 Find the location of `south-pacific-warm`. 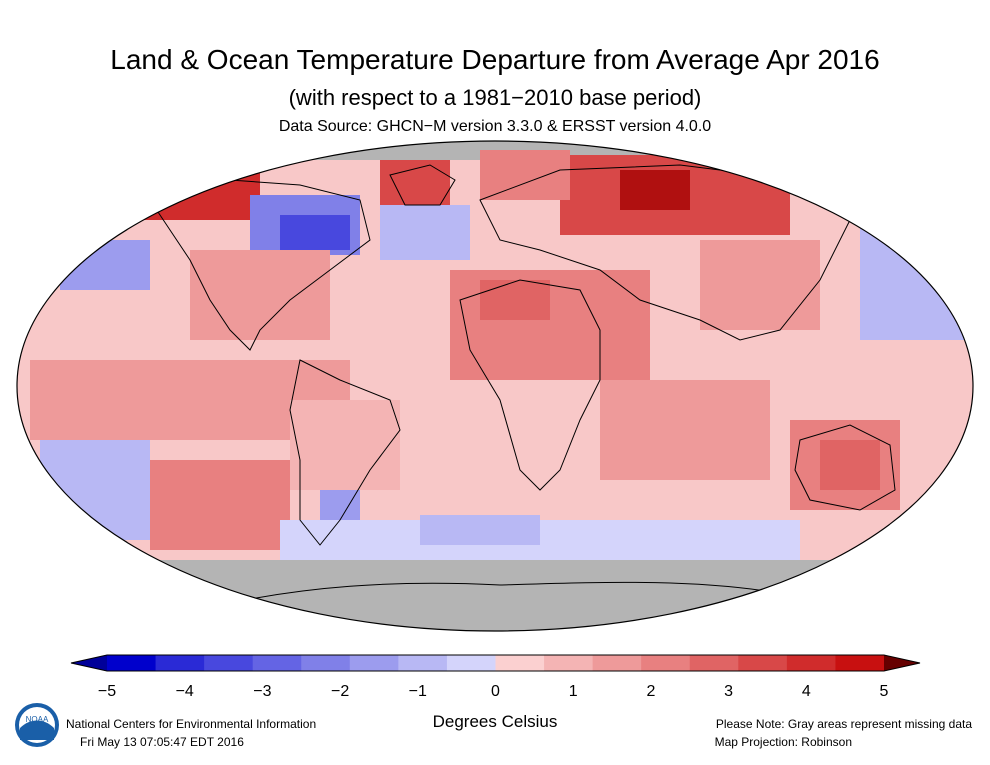

south-pacific-warm is located at coordinates (220, 505).